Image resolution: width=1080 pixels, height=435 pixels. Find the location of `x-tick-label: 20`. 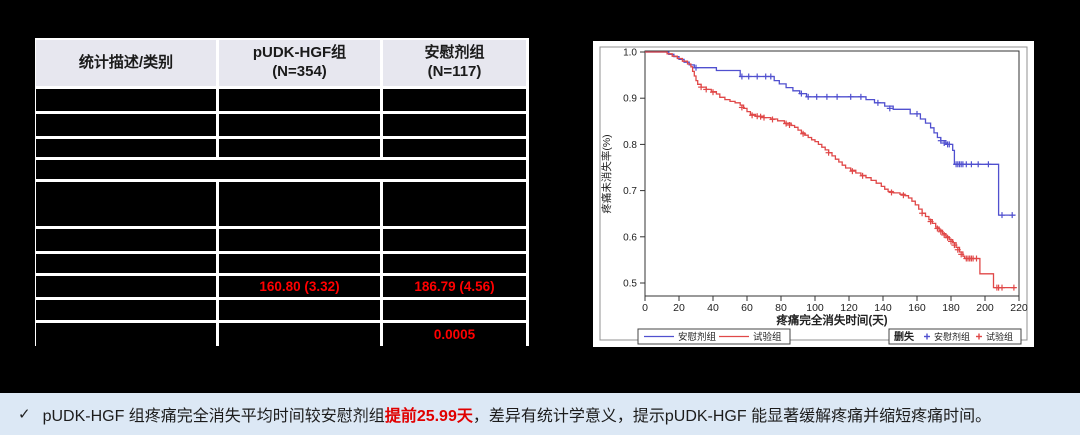

x-tick-label: 20 is located at coordinates (679, 308).